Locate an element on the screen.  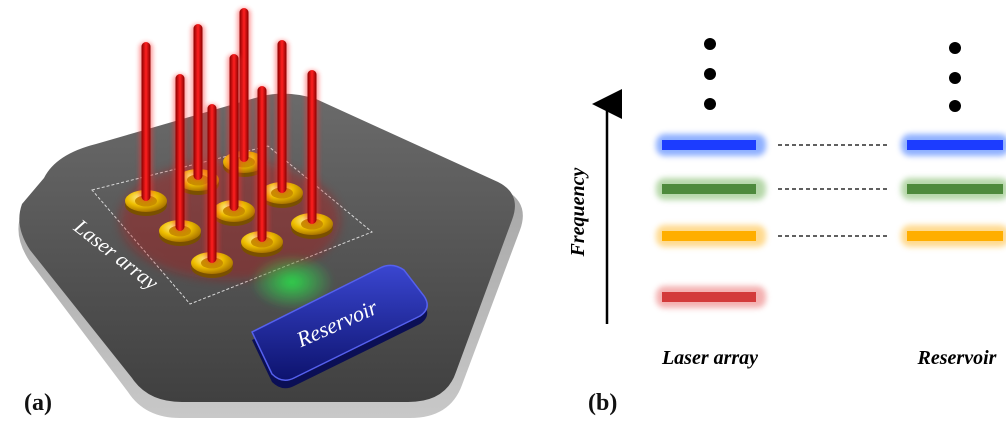
green-emission is located at coordinates (292, 282).